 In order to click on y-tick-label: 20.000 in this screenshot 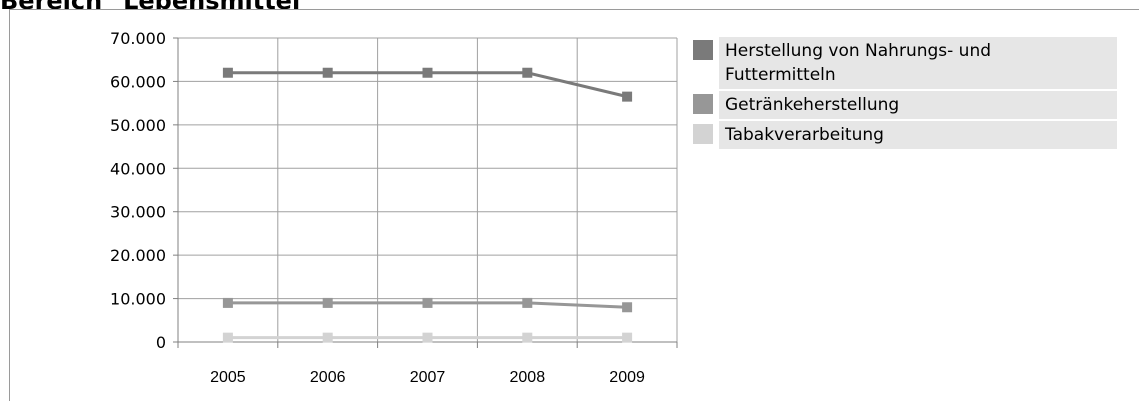, I will do `click(138, 255)`.